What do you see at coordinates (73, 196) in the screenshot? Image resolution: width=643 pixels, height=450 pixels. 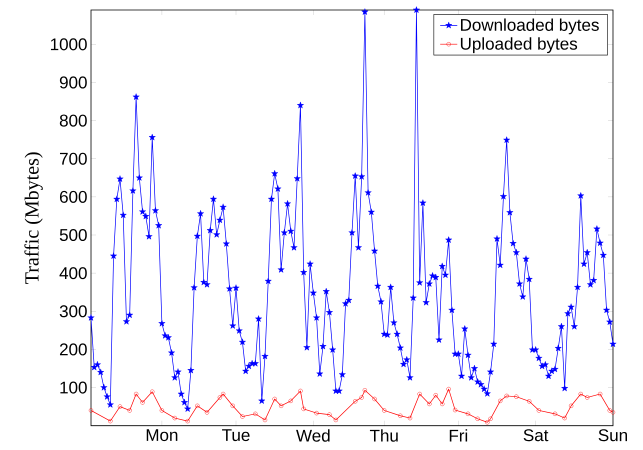 I see `y-tick-label: 600` at bounding box center [73, 196].